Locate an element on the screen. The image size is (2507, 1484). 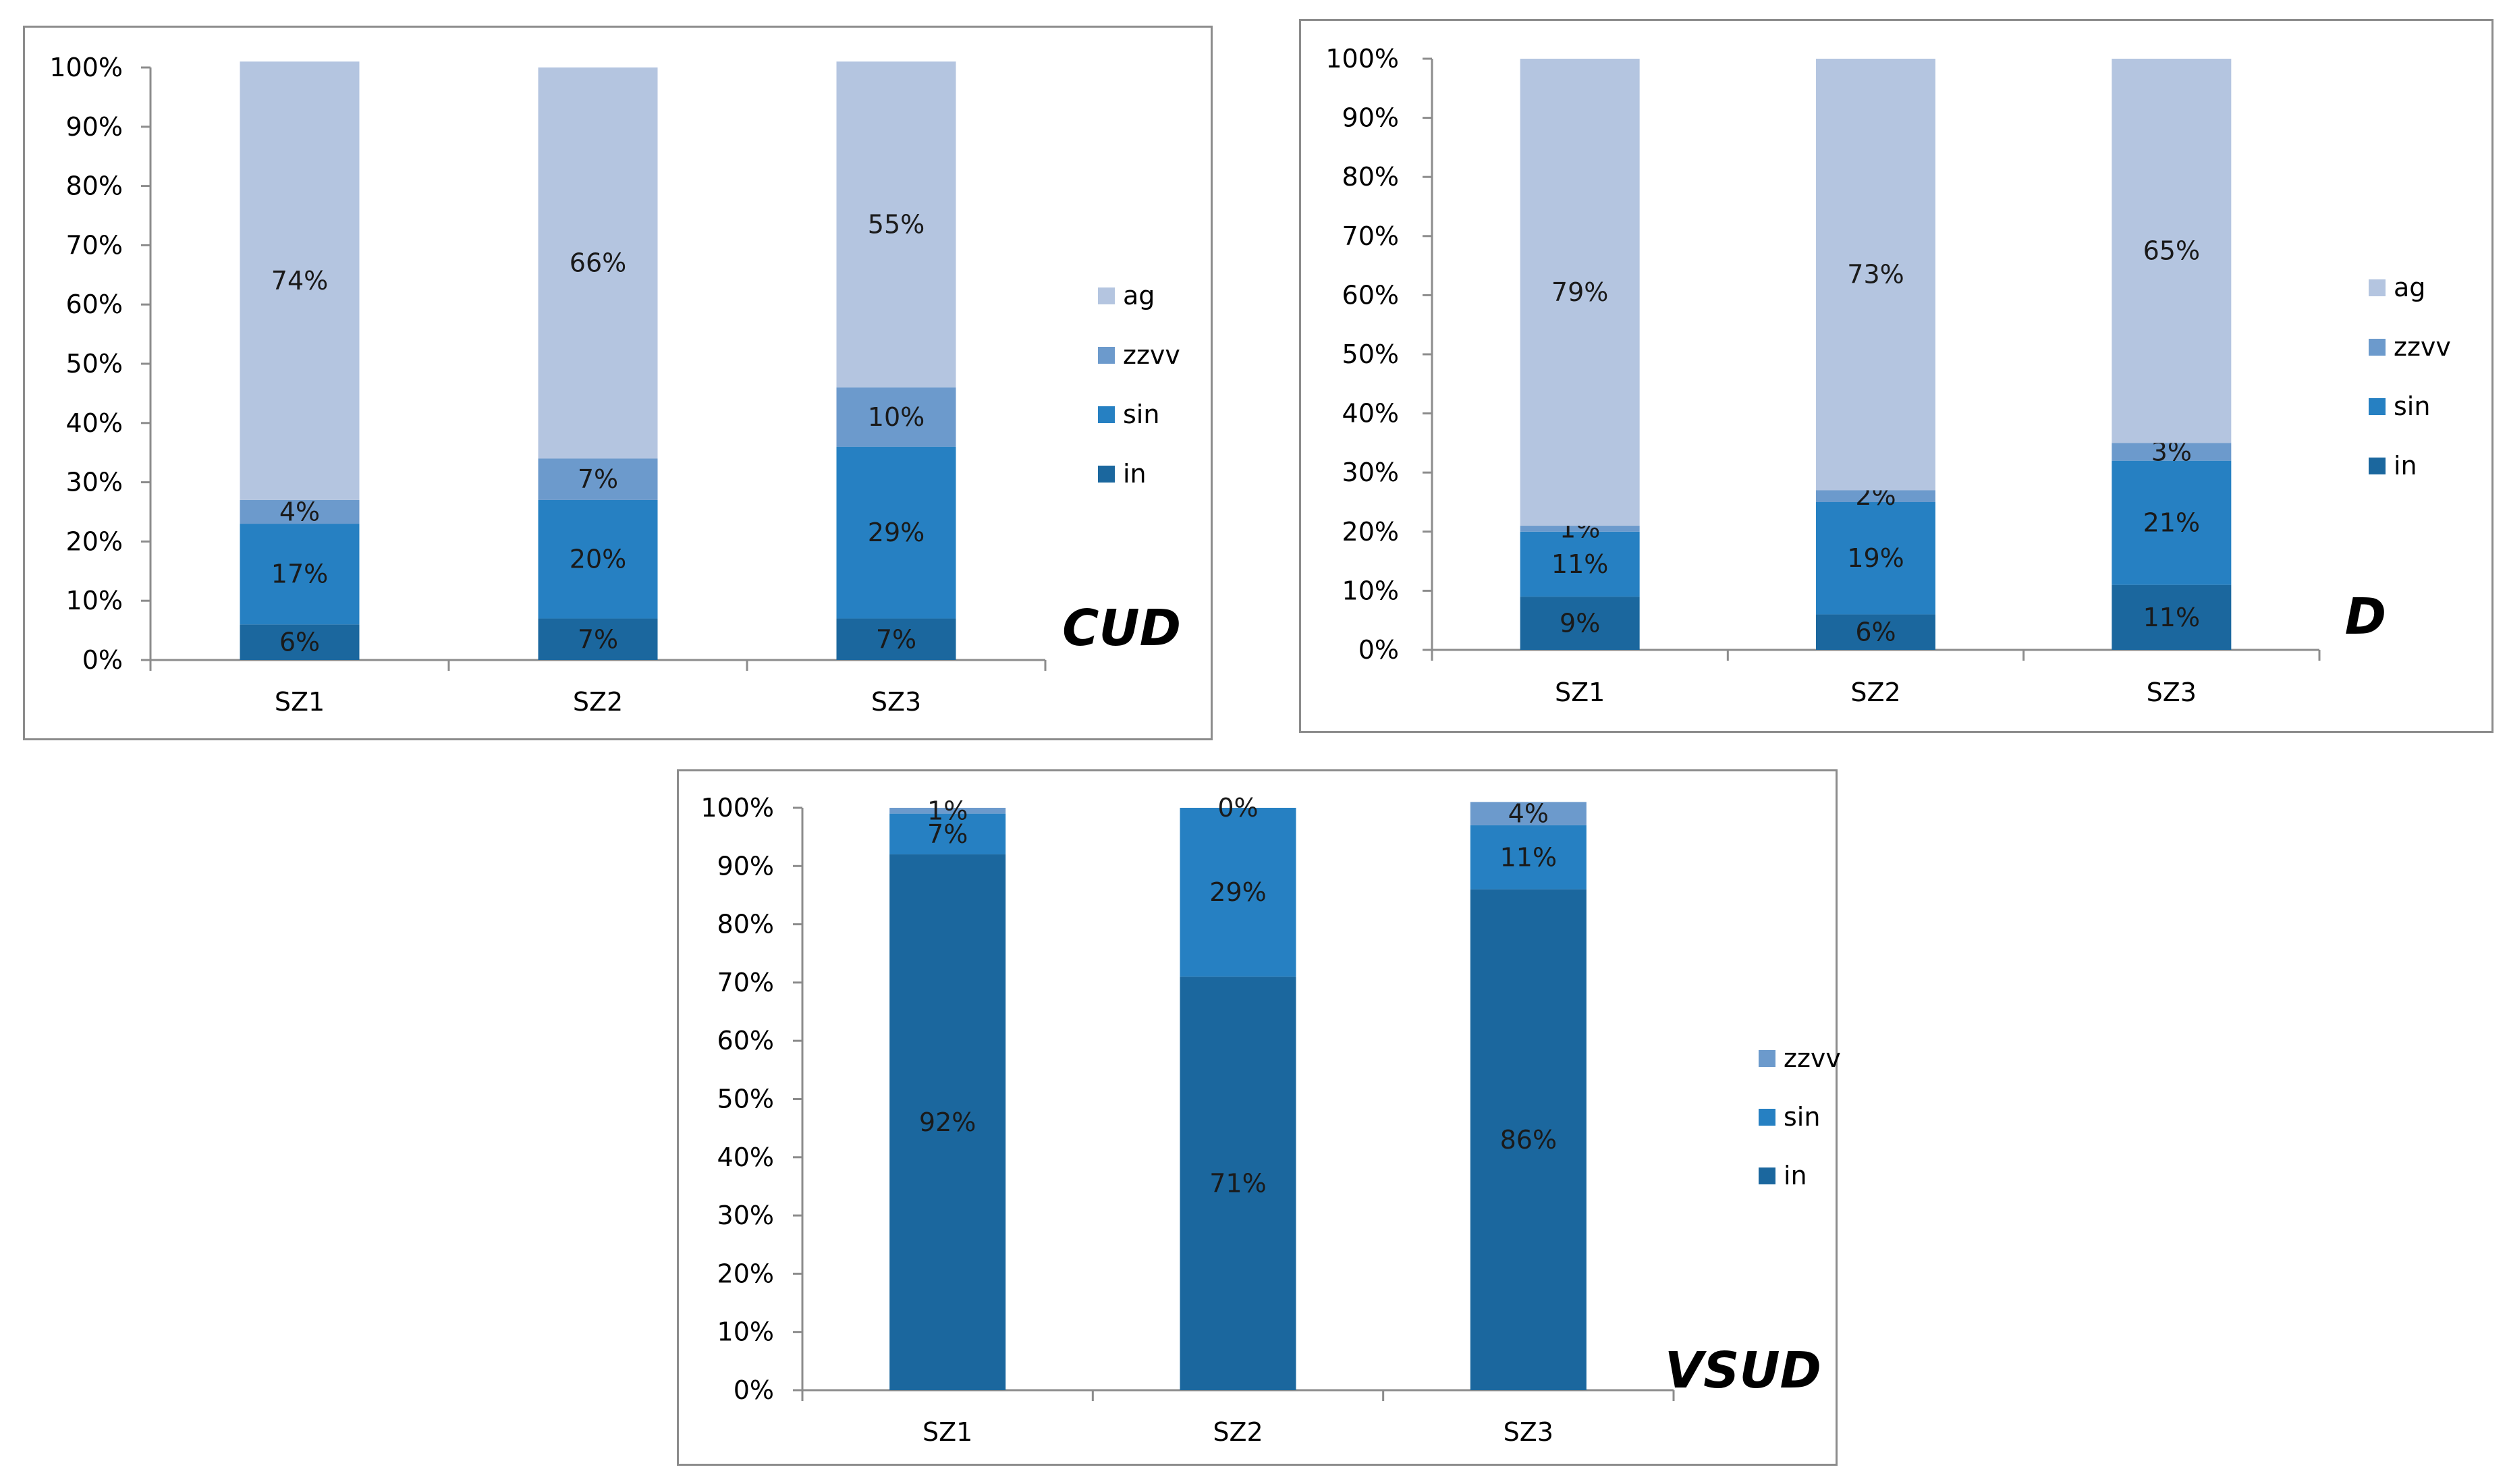
x-tick-label: SZ2 is located at coordinates (1875, 692).